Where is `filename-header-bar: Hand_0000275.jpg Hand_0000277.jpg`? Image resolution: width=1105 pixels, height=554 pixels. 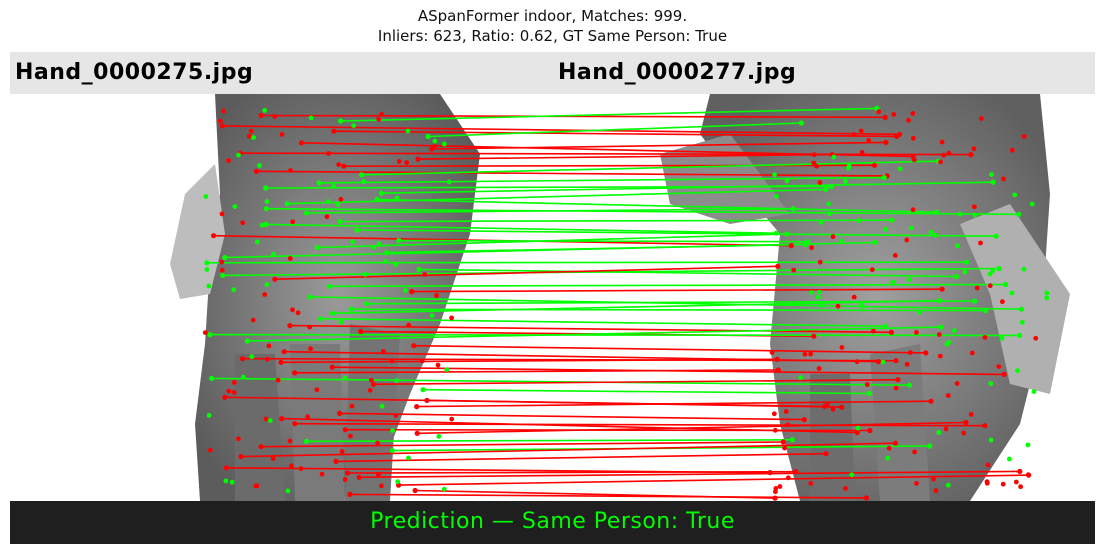
filename-header-bar: Hand_0000275.jpg Hand_0000277.jpg is located at coordinates (552, 73).